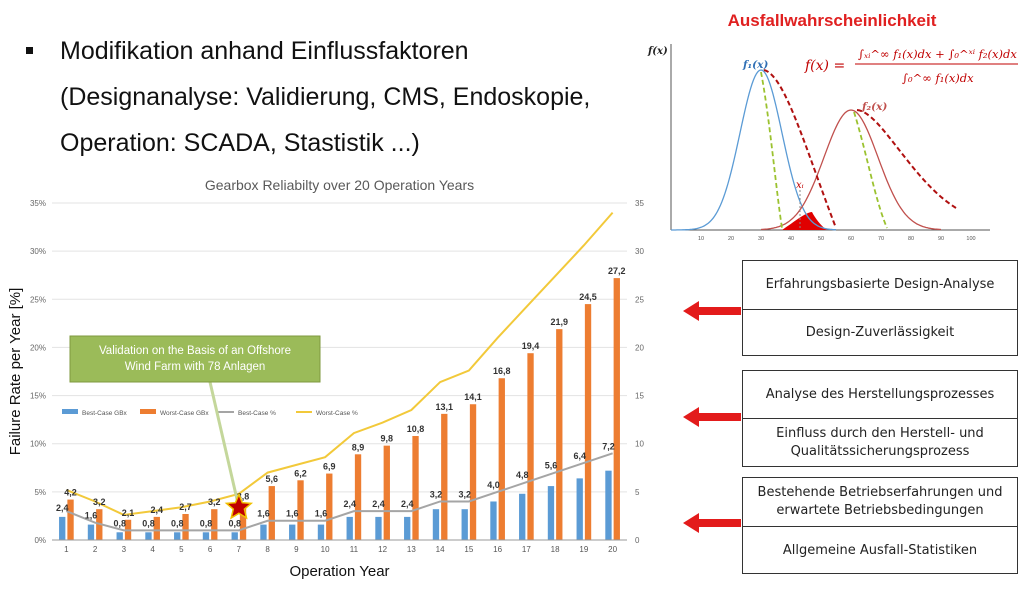 This screenshot has height=593, width=1030. What do you see at coordinates (755, 65) in the screenshot?
I see `dist-f1-label: f₁(x)` at bounding box center [755, 65].